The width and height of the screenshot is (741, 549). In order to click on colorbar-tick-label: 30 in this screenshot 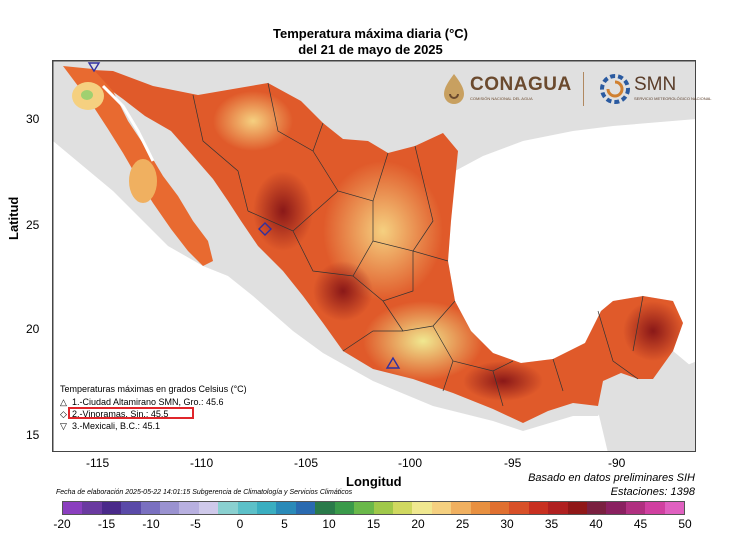, I will do `click(507, 524)`.